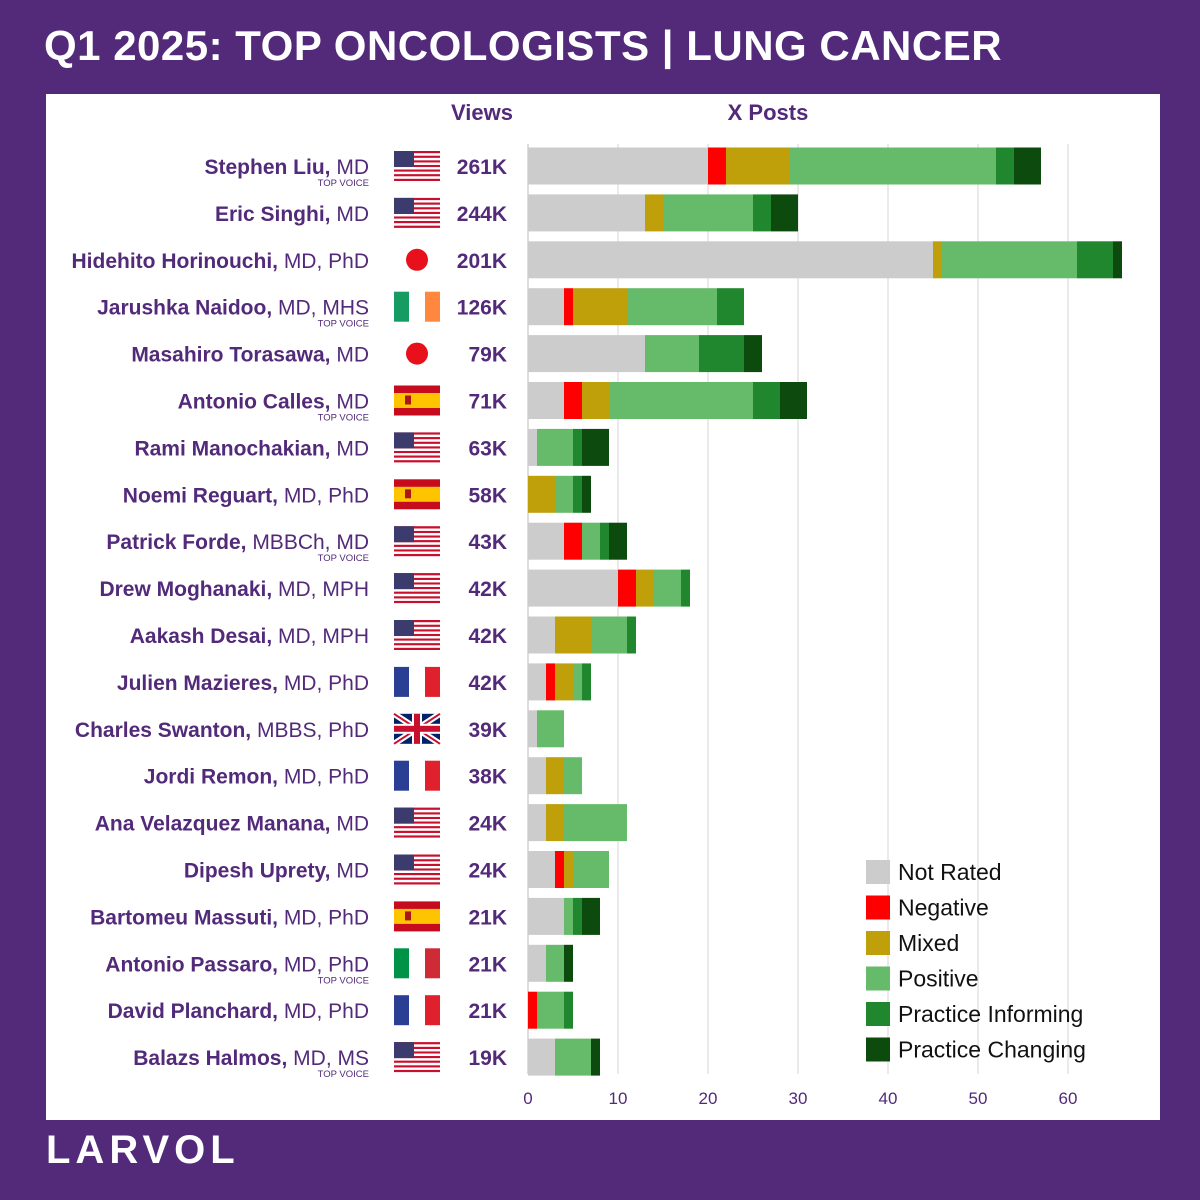 The image size is (1200, 1200). I want to click on oncologist-row: Bartomeu Massuti, MD, PhD 21K, so click(345, 916).